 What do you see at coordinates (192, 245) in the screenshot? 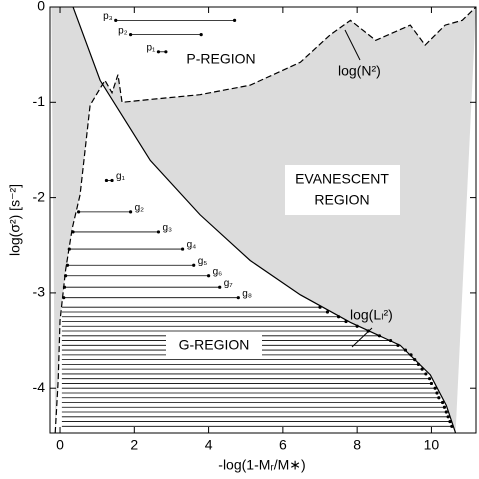
I see `mode-label: g₄` at bounding box center [192, 245].